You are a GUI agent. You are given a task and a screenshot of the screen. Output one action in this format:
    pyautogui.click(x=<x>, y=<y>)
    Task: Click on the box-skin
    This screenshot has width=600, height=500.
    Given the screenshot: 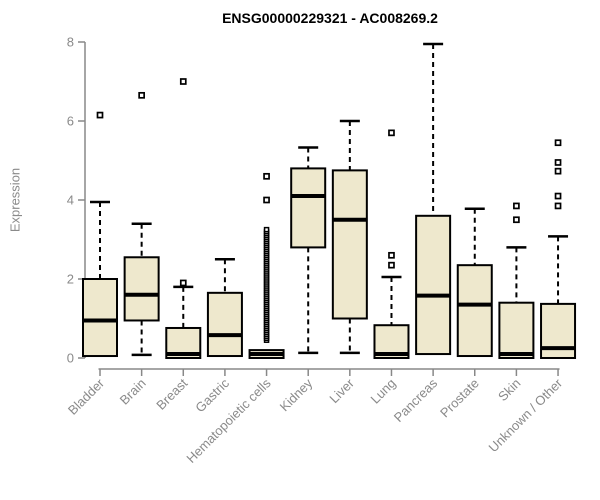 What is the action you would take?
    pyautogui.click(x=516, y=330)
    